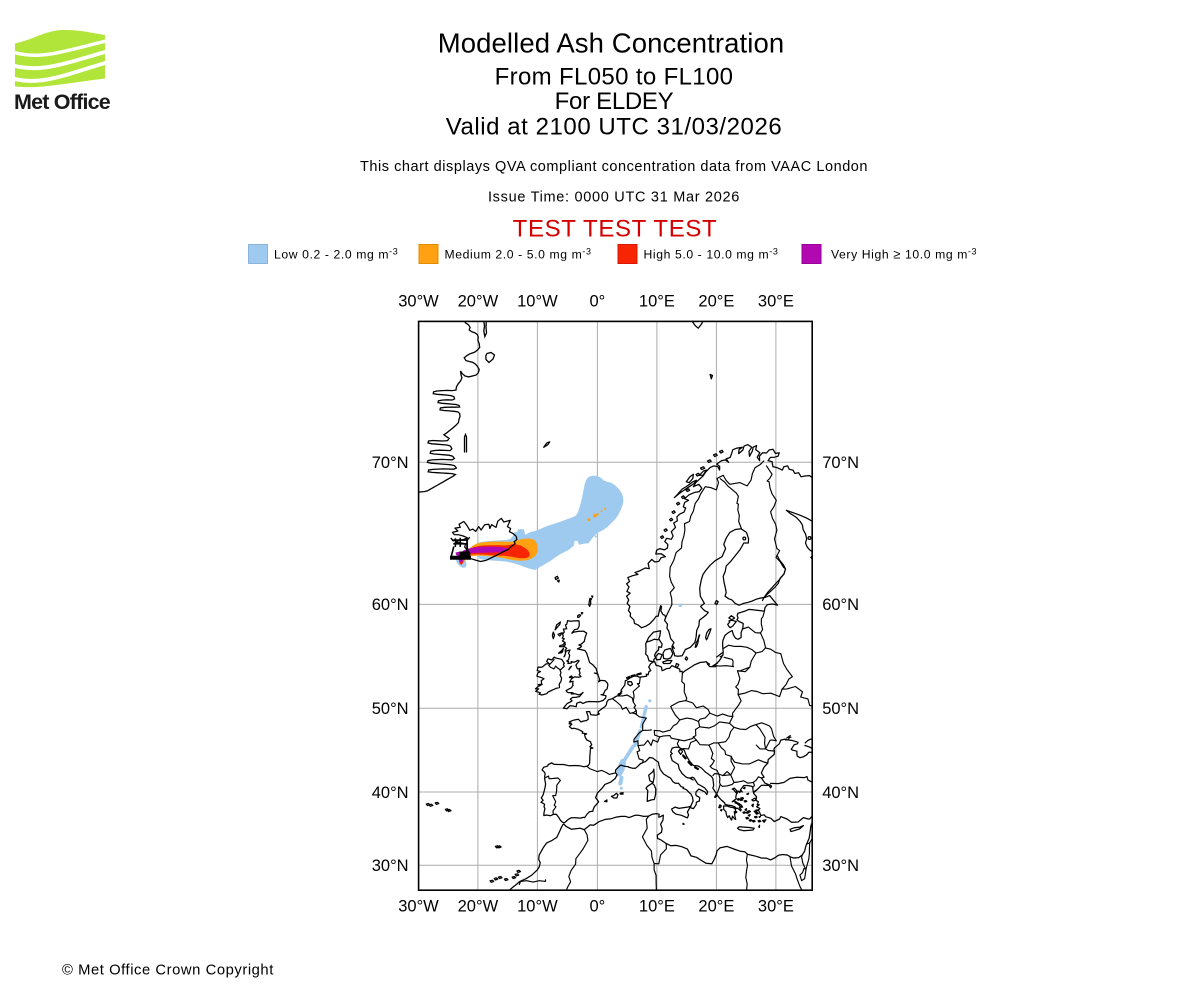 The width and height of the screenshot is (1200, 1000). I want to click on svg-text: Met Office, so click(62, 102).